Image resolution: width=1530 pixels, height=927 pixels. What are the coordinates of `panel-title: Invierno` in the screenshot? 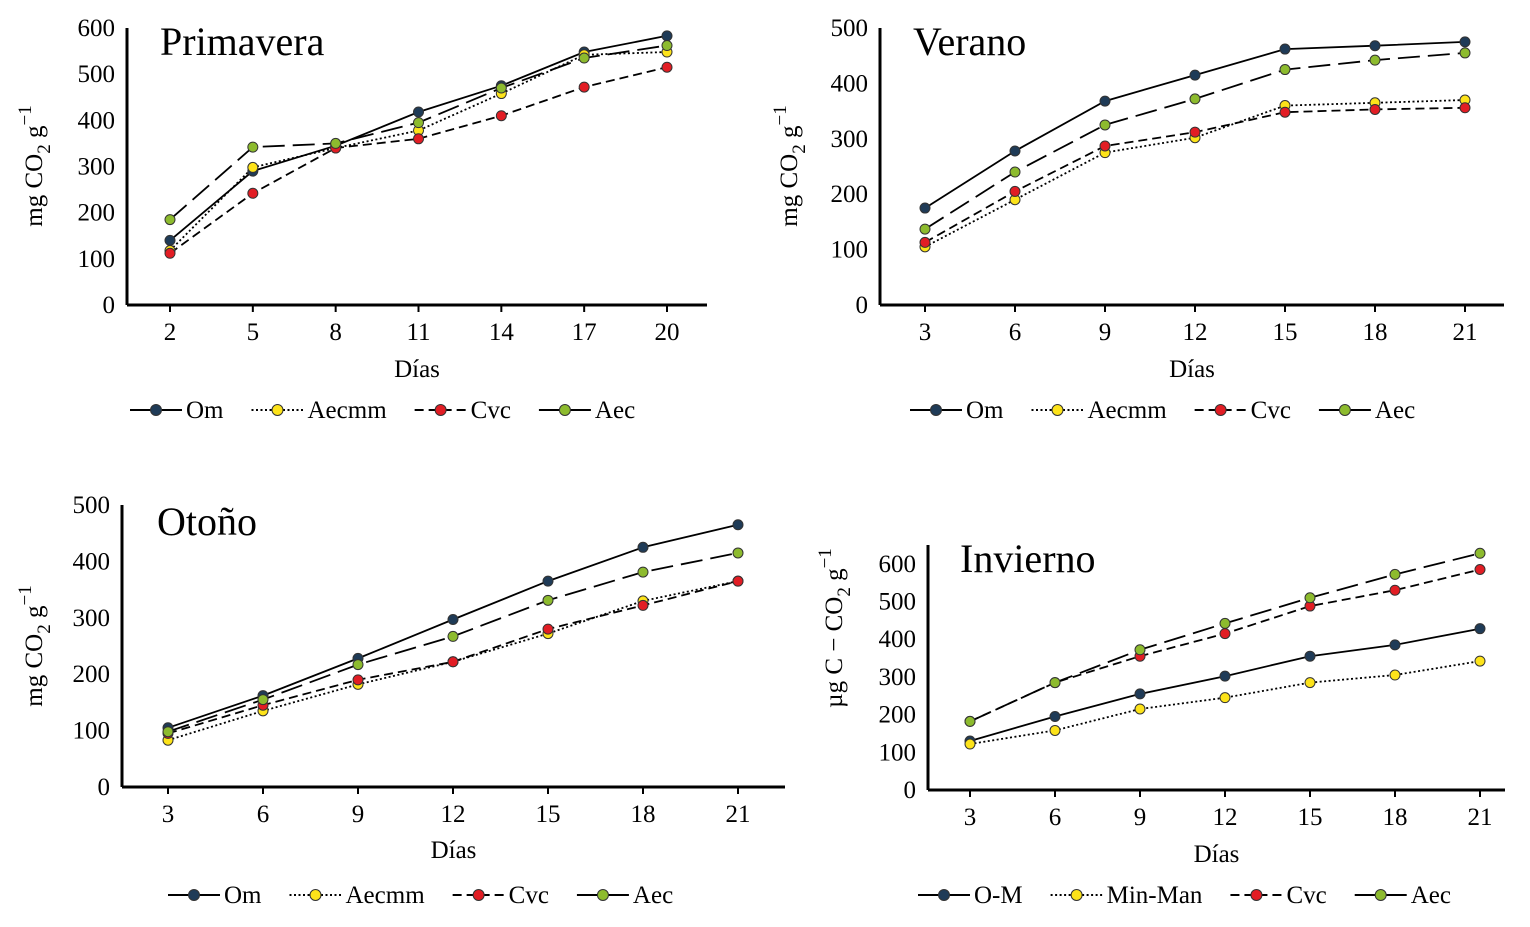 It's located at (1028, 558).